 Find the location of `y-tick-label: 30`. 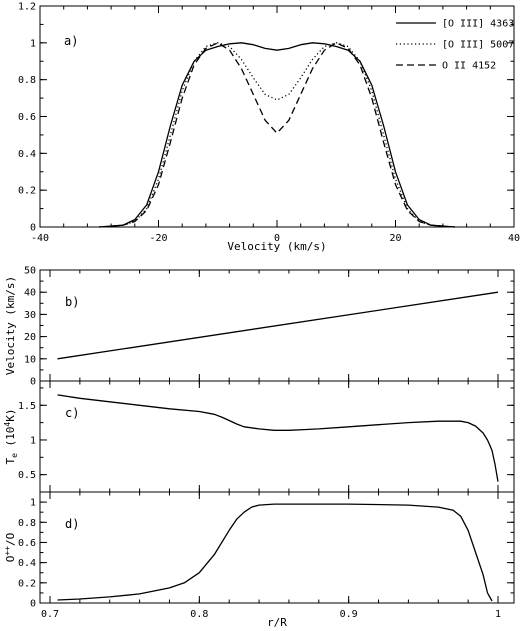

y-tick-label: 30 is located at coordinates (30, 315).